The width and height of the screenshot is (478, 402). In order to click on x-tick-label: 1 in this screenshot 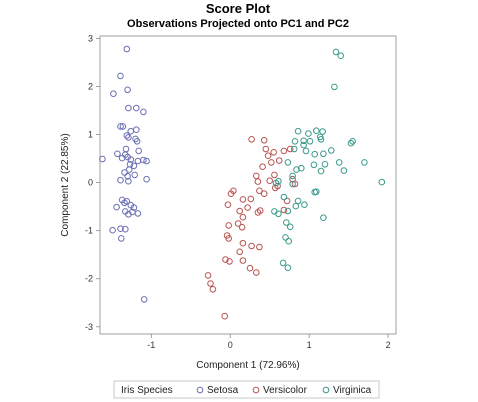, I will do `click(309, 345)`.